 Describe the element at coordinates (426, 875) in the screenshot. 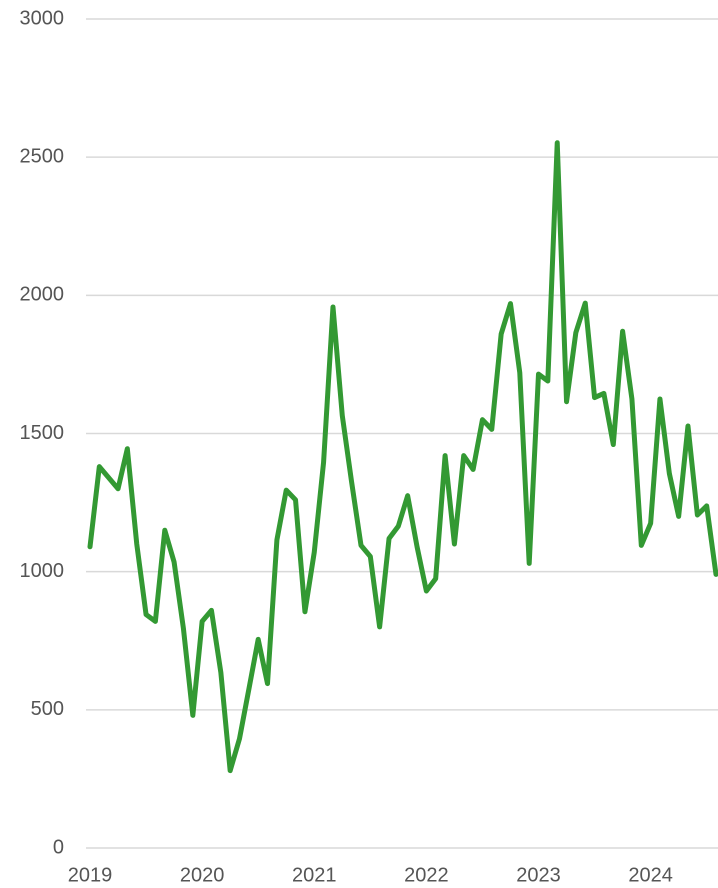

I see `x-tick-label: 2022` at that location.